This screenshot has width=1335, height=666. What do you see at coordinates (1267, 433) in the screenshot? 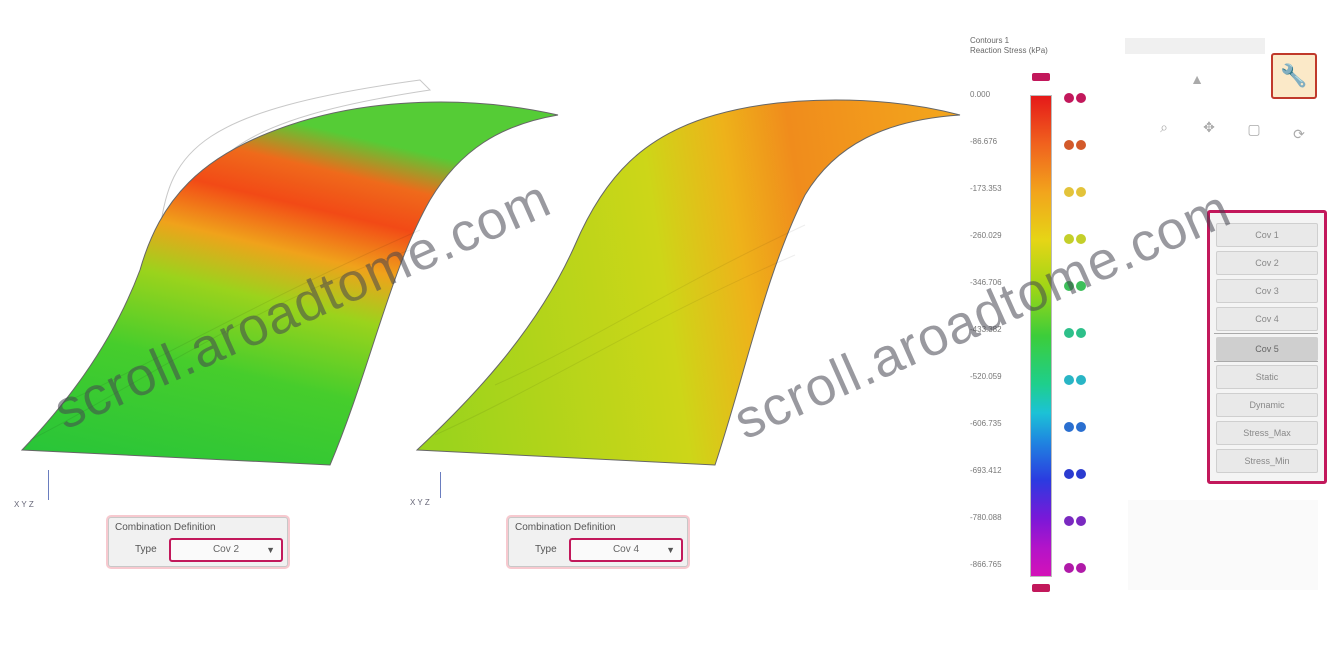
I see `menu-item-stress-max: Stress_Max` at bounding box center [1267, 433].